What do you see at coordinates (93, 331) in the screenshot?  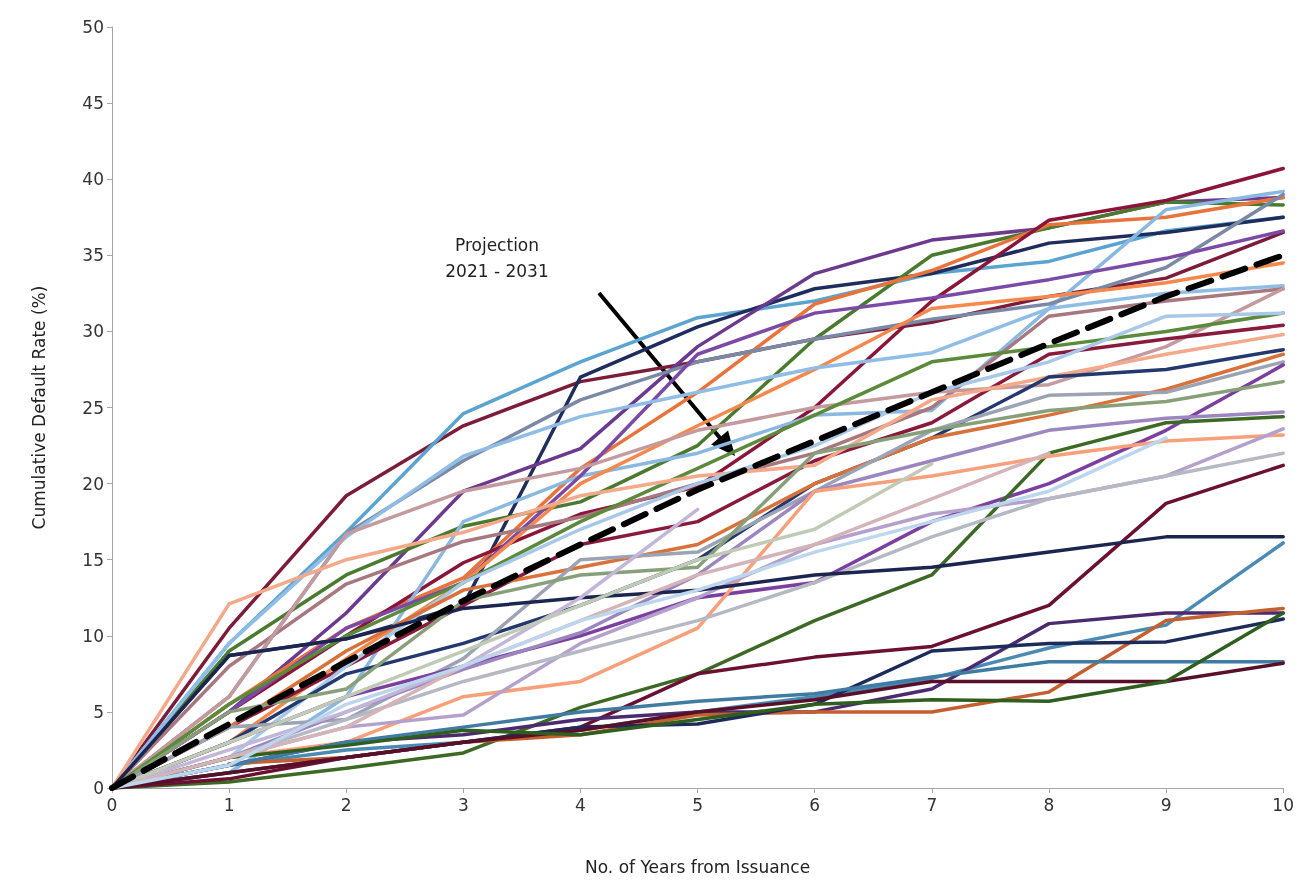 I see `y-tick-label: 30` at bounding box center [93, 331].